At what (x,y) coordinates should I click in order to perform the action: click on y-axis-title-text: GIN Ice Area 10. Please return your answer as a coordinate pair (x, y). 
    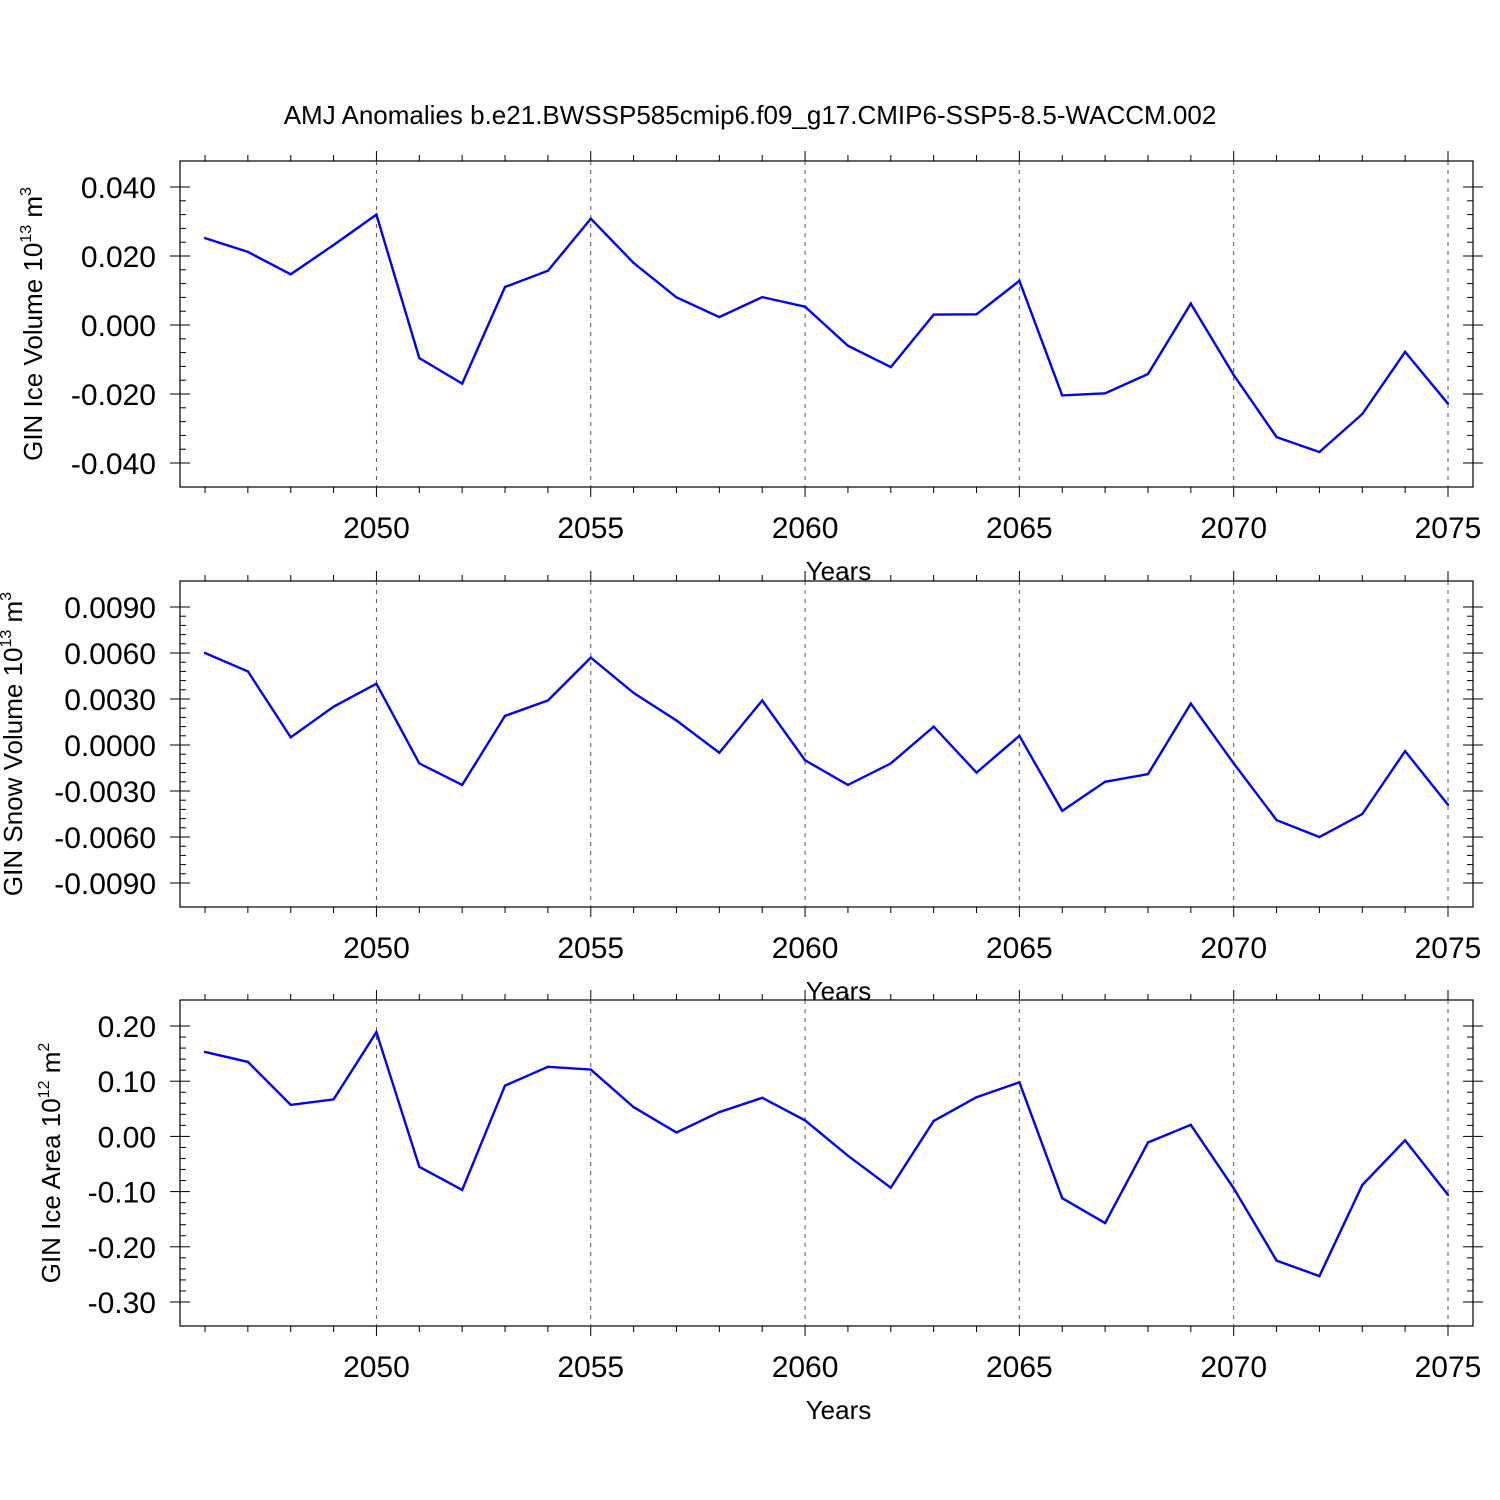
    Looking at the image, I should click on (51, 1190).